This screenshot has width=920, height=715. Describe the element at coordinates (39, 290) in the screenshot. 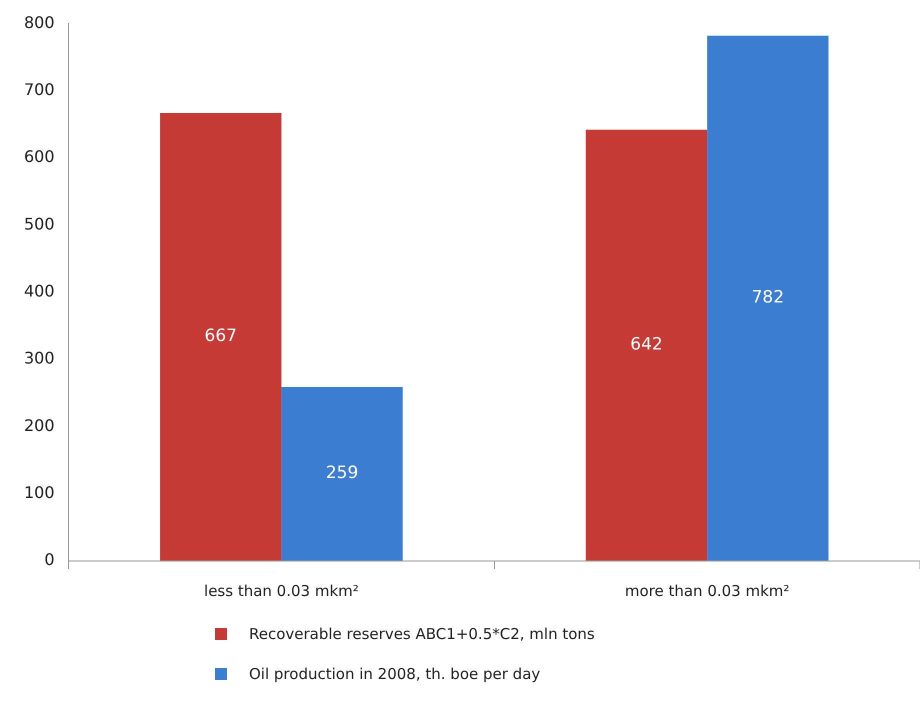

I see `y-tick-label: 400` at that location.